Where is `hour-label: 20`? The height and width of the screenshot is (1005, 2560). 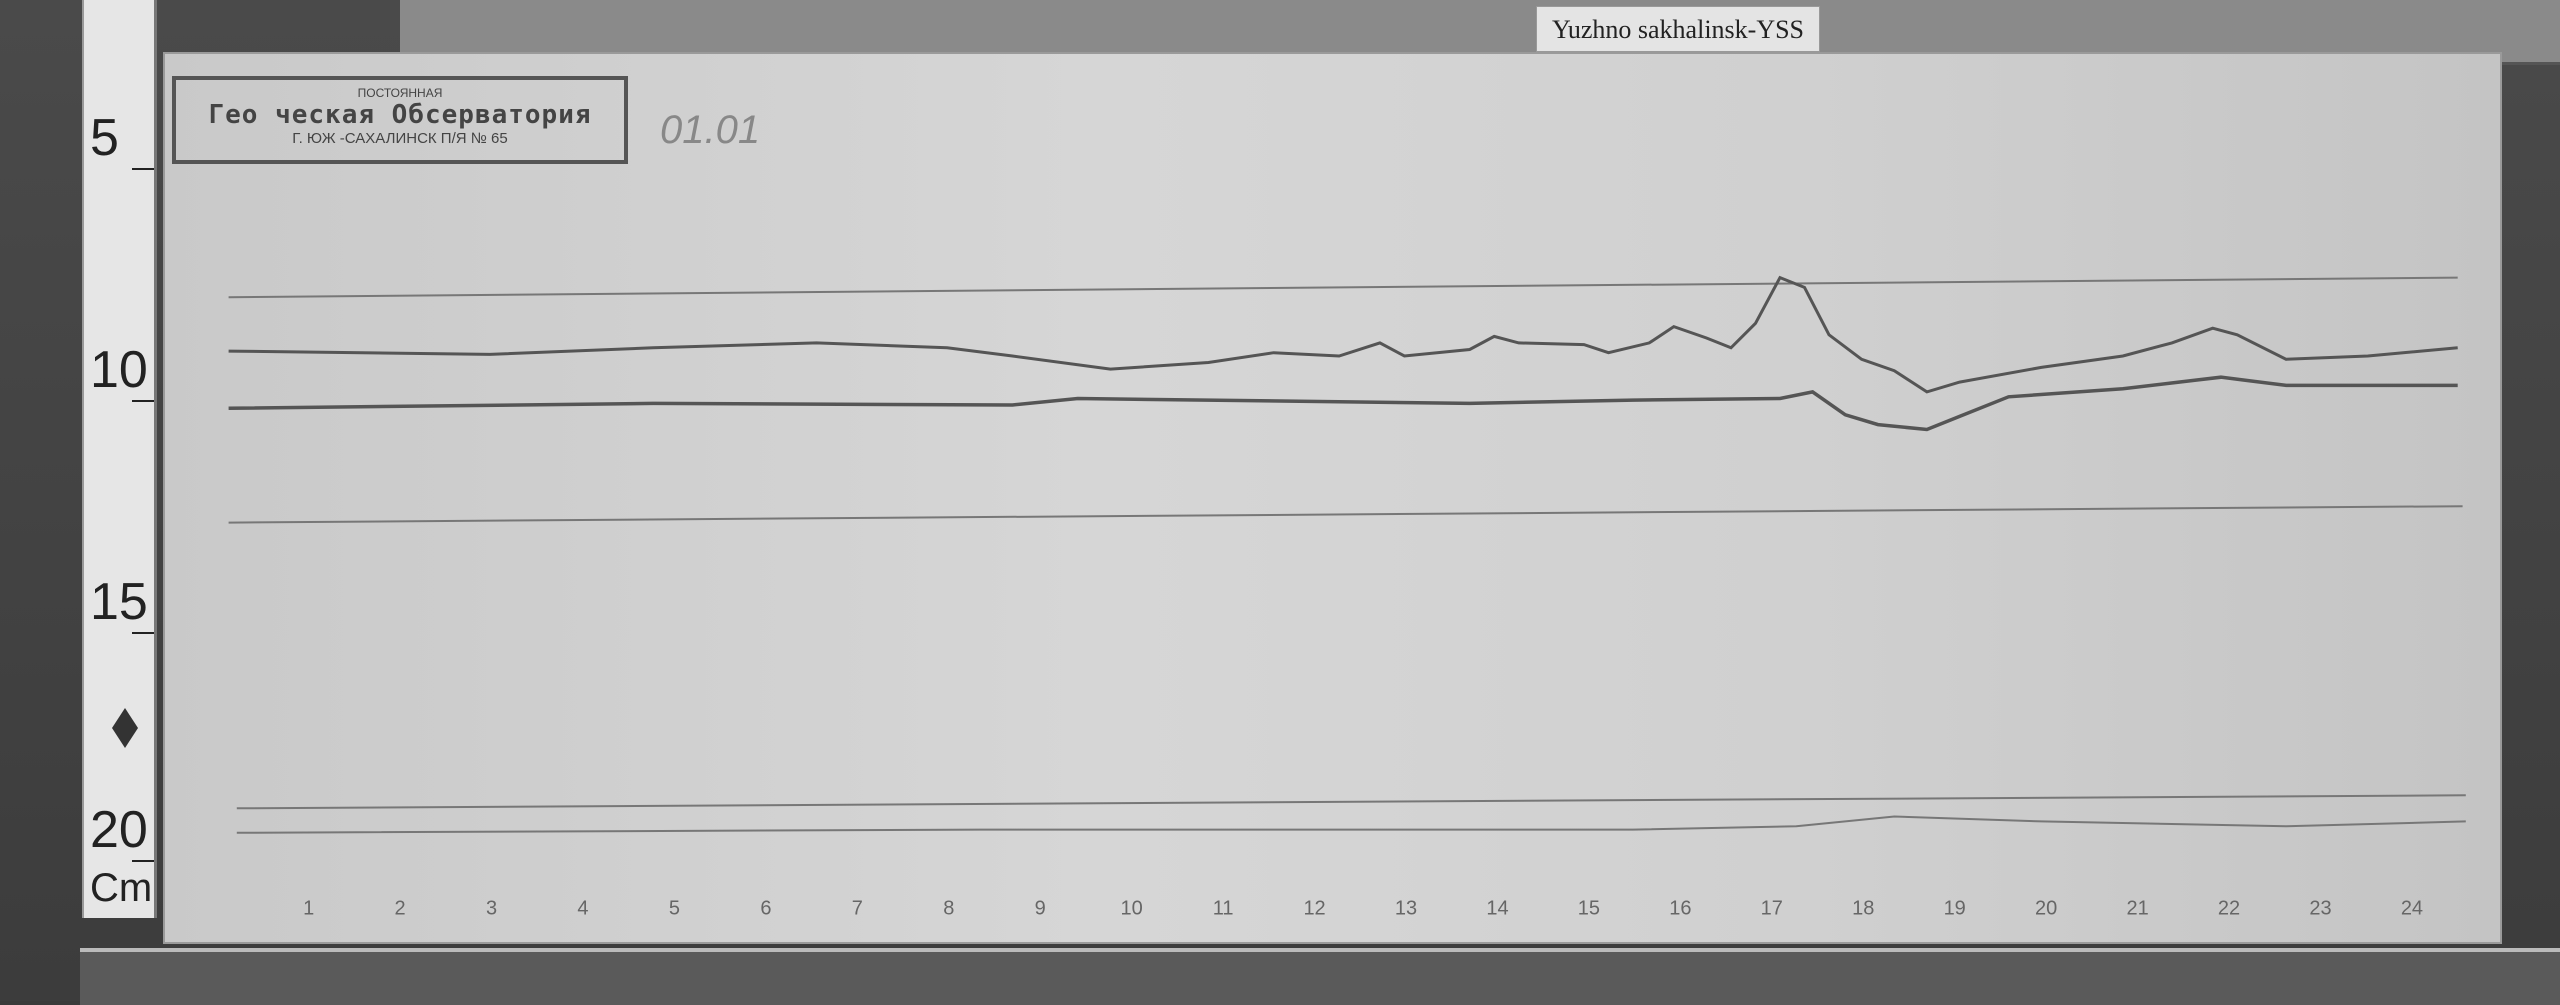
hour-label: 20 is located at coordinates (2046, 908).